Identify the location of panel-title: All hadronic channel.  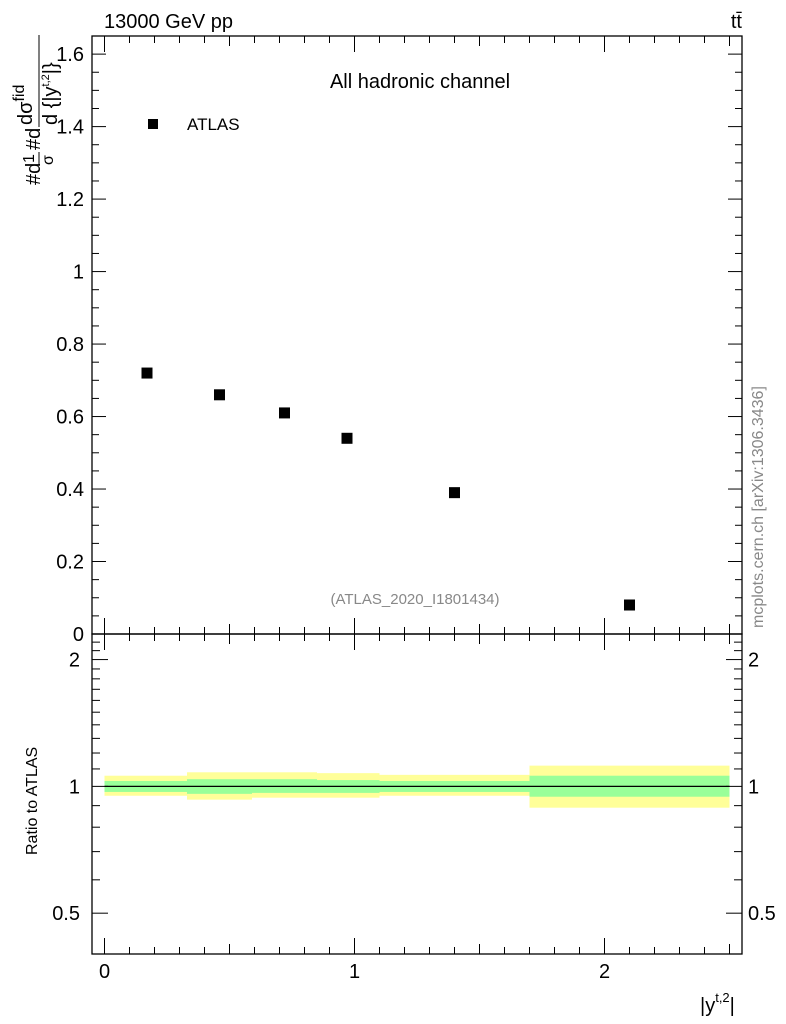
(420, 82).